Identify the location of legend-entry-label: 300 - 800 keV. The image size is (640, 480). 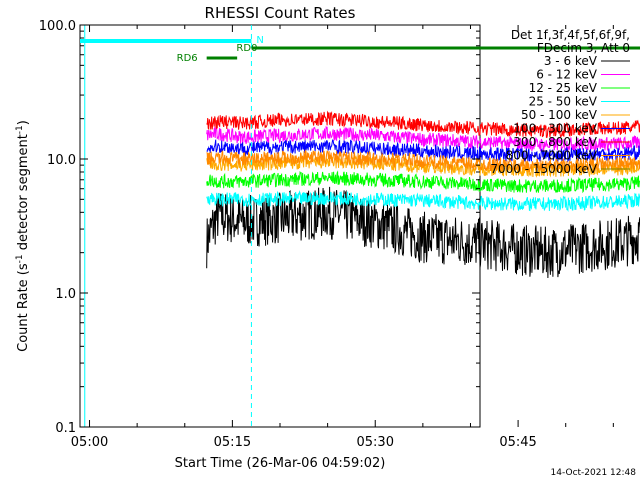
(555, 142).